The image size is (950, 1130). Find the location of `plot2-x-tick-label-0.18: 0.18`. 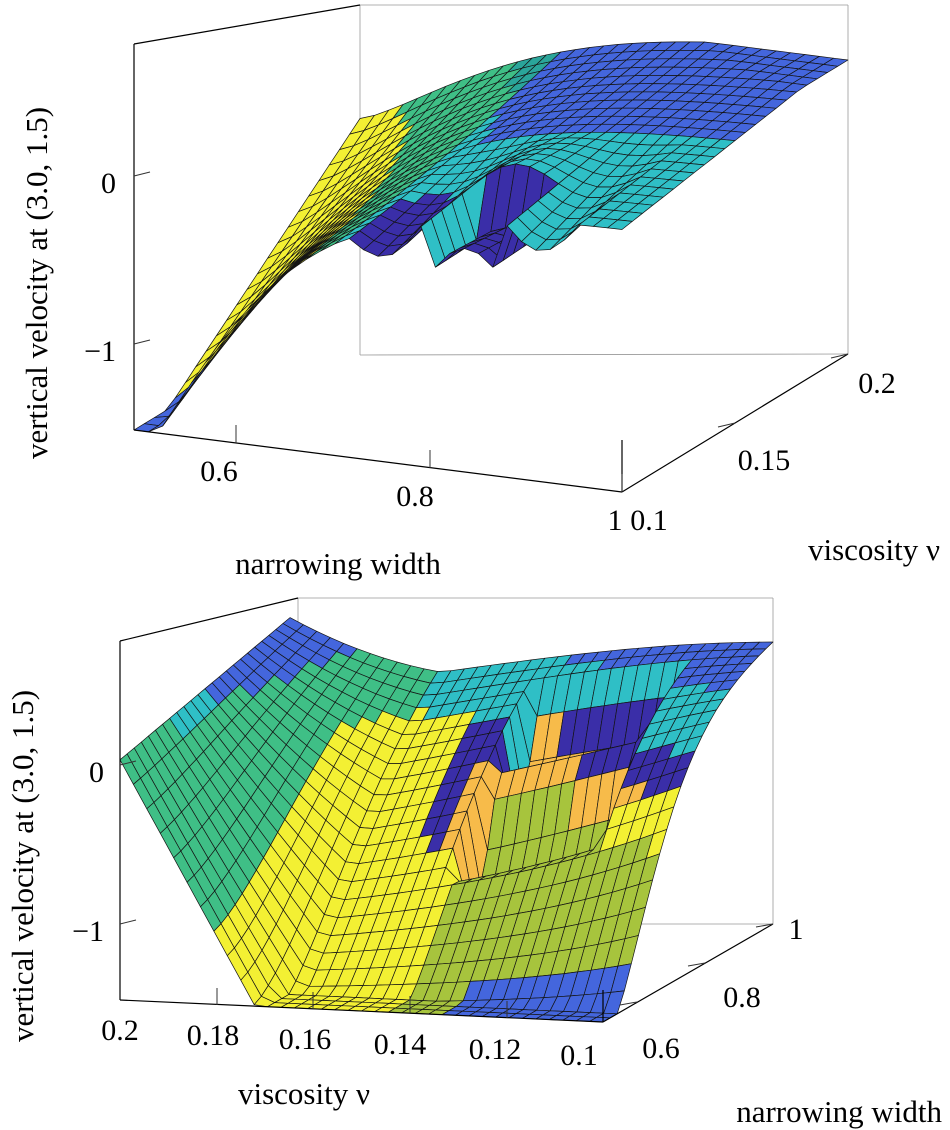

plot2-x-tick-label-0.18: 0.18 is located at coordinates (213, 1035).